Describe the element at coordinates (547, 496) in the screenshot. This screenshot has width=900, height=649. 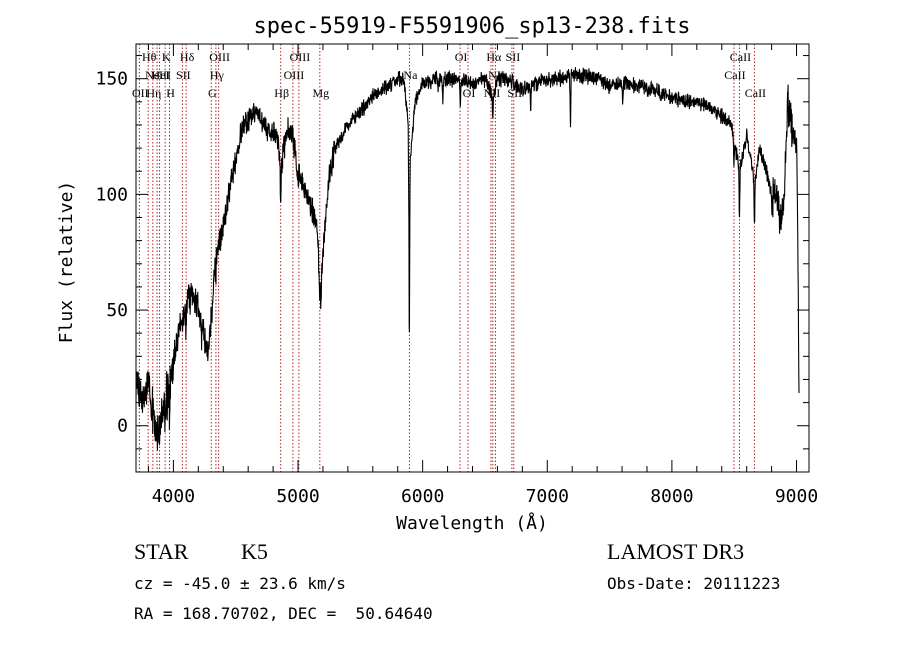
I see `x-tick-label: 7000` at that location.